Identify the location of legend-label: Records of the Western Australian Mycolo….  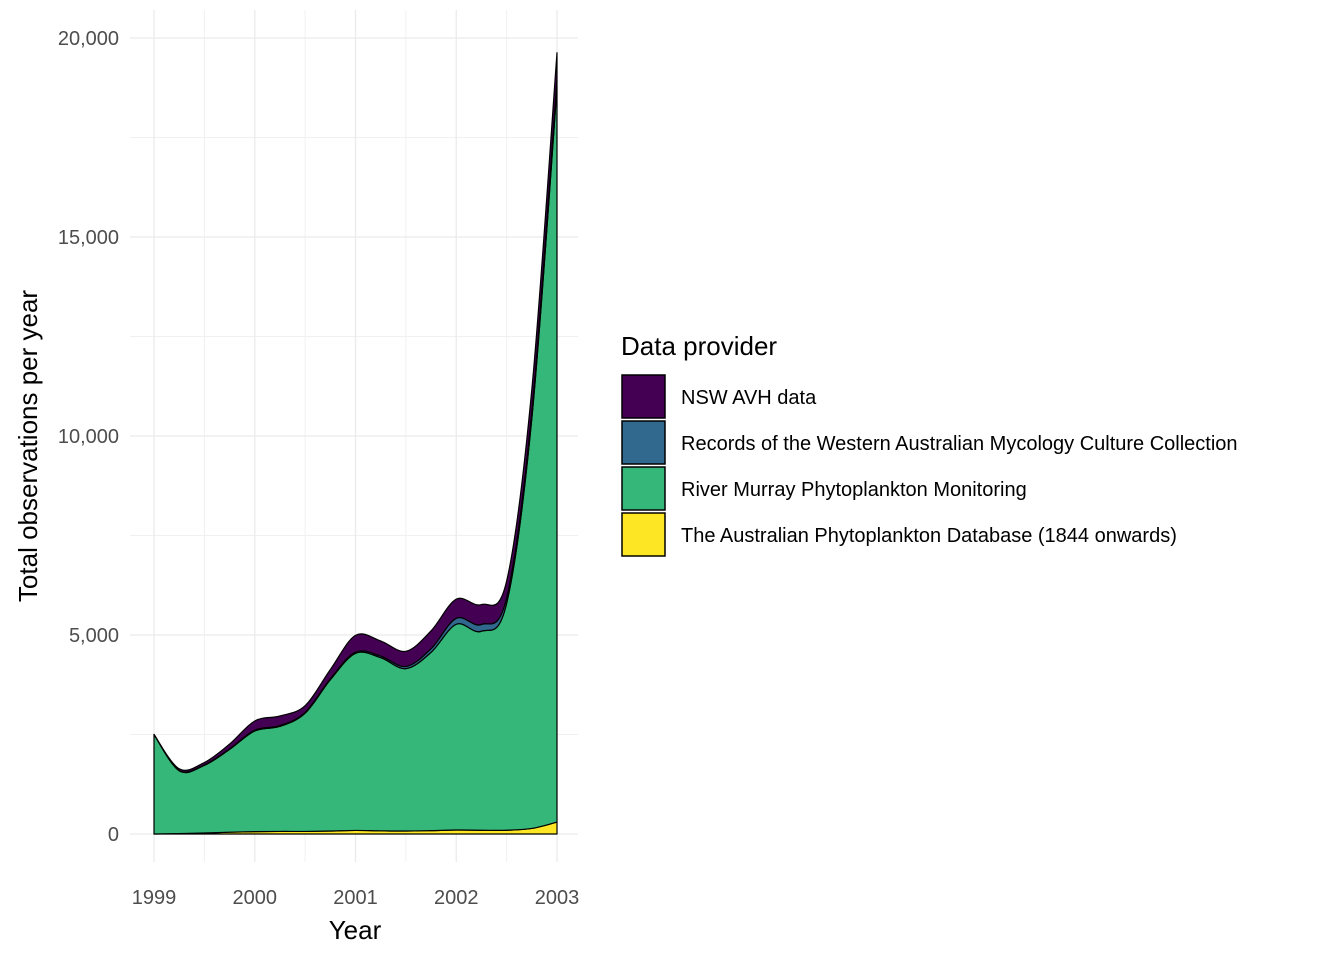
(959, 444).